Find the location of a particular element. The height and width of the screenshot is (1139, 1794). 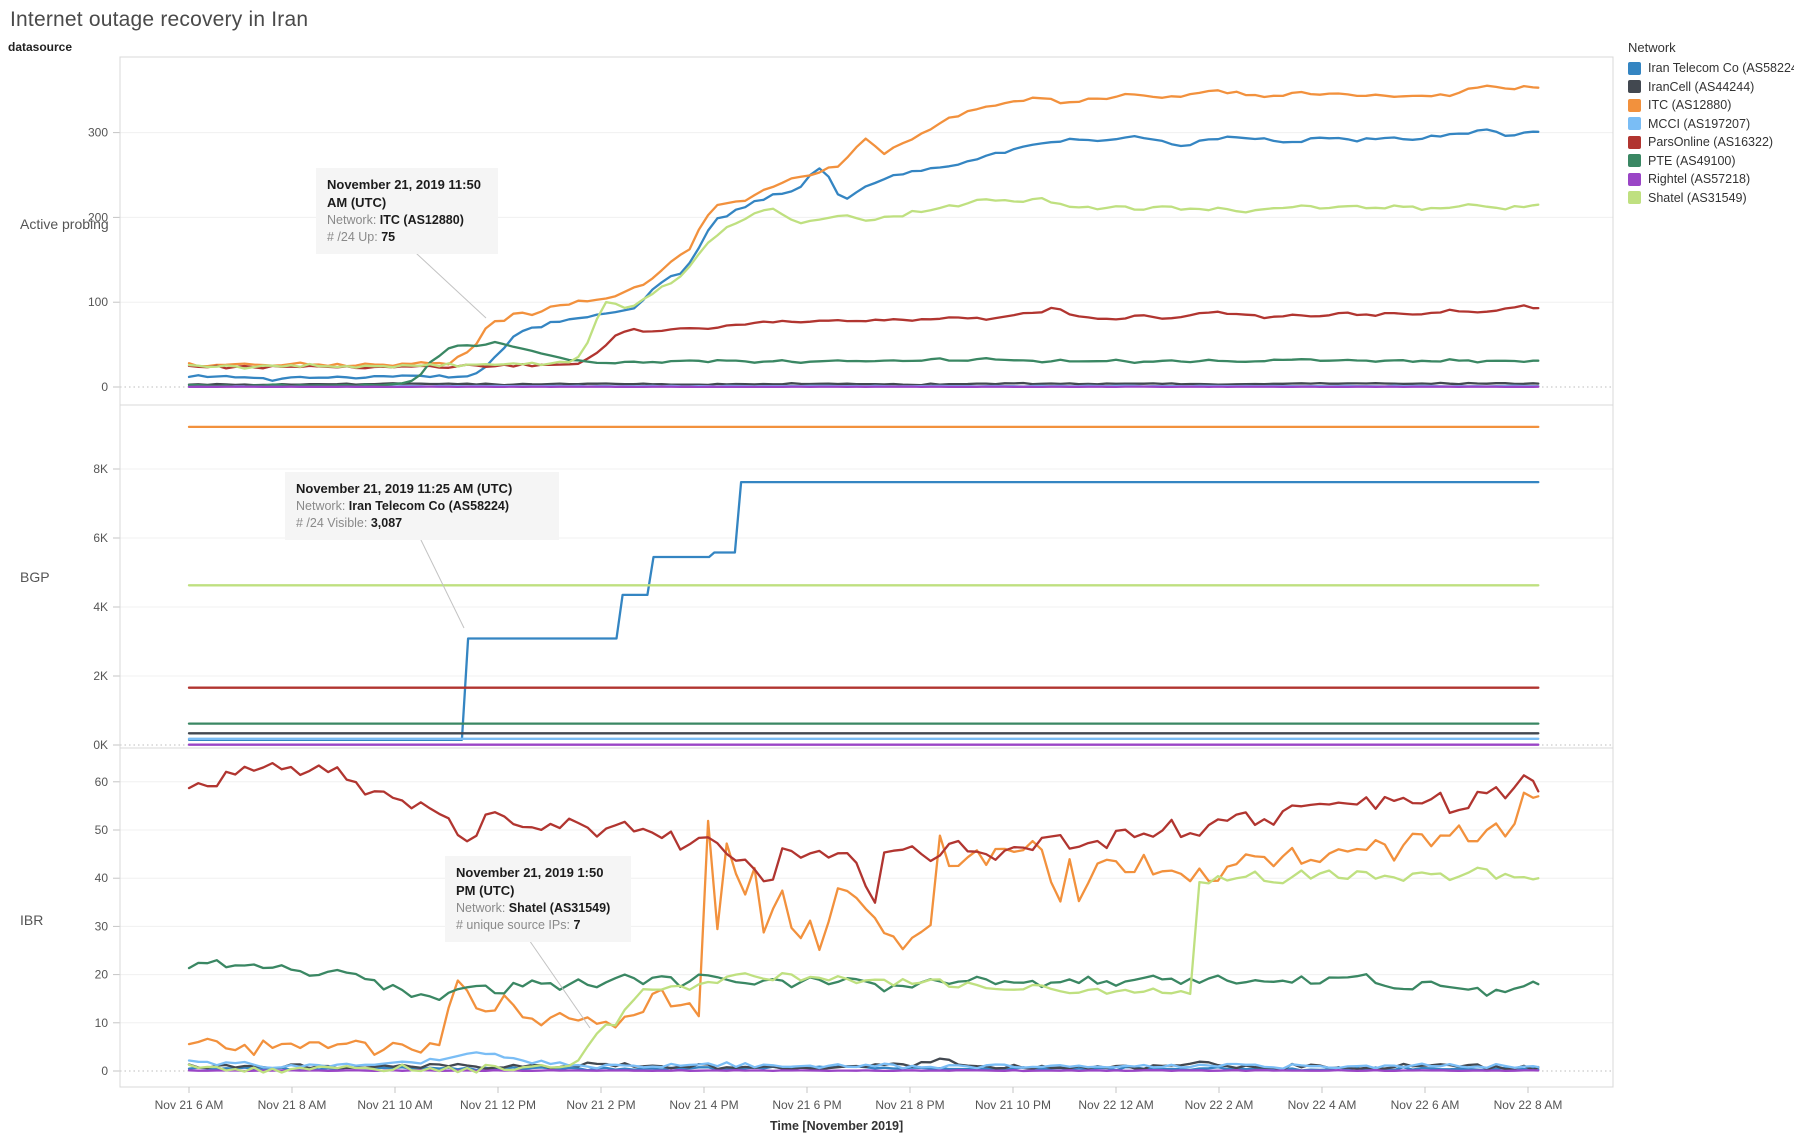

legend-item-mcci: MCCI (AS197207) is located at coordinates (1711, 124).